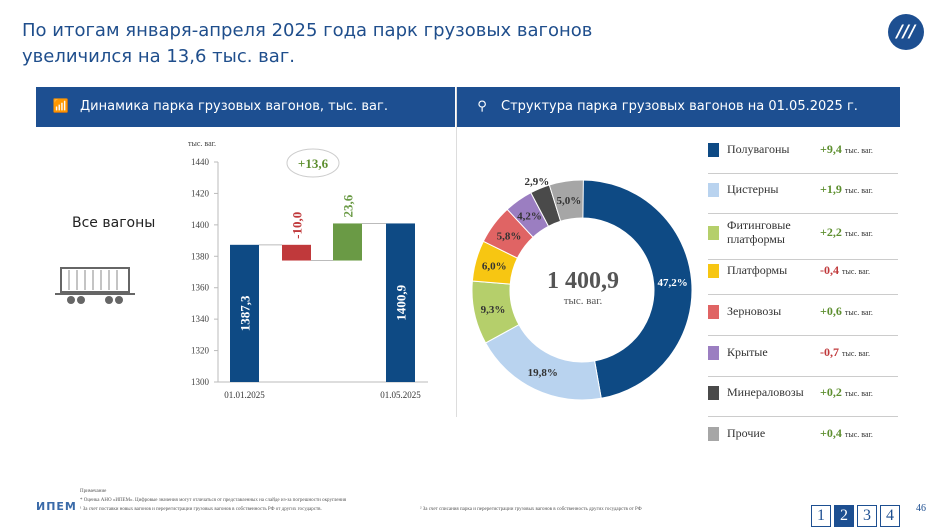 This screenshot has width=938, height=528. I want to click on y-tick-label: 1360, so click(200, 288).